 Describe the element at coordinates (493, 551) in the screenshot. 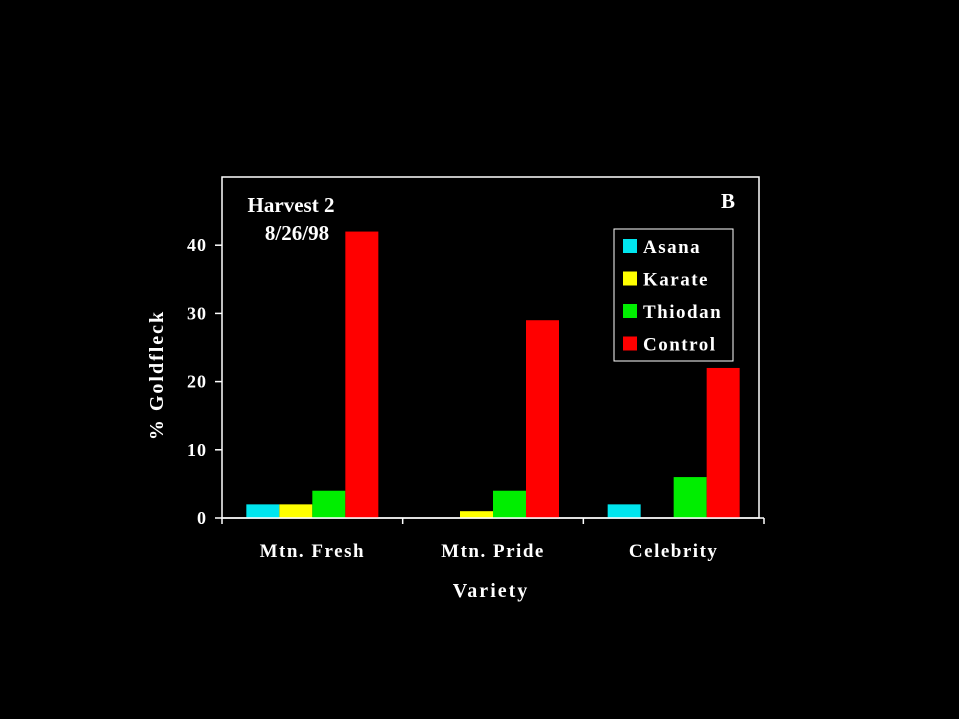

I see `x-tick-label: Mtn. Pride` at that location.